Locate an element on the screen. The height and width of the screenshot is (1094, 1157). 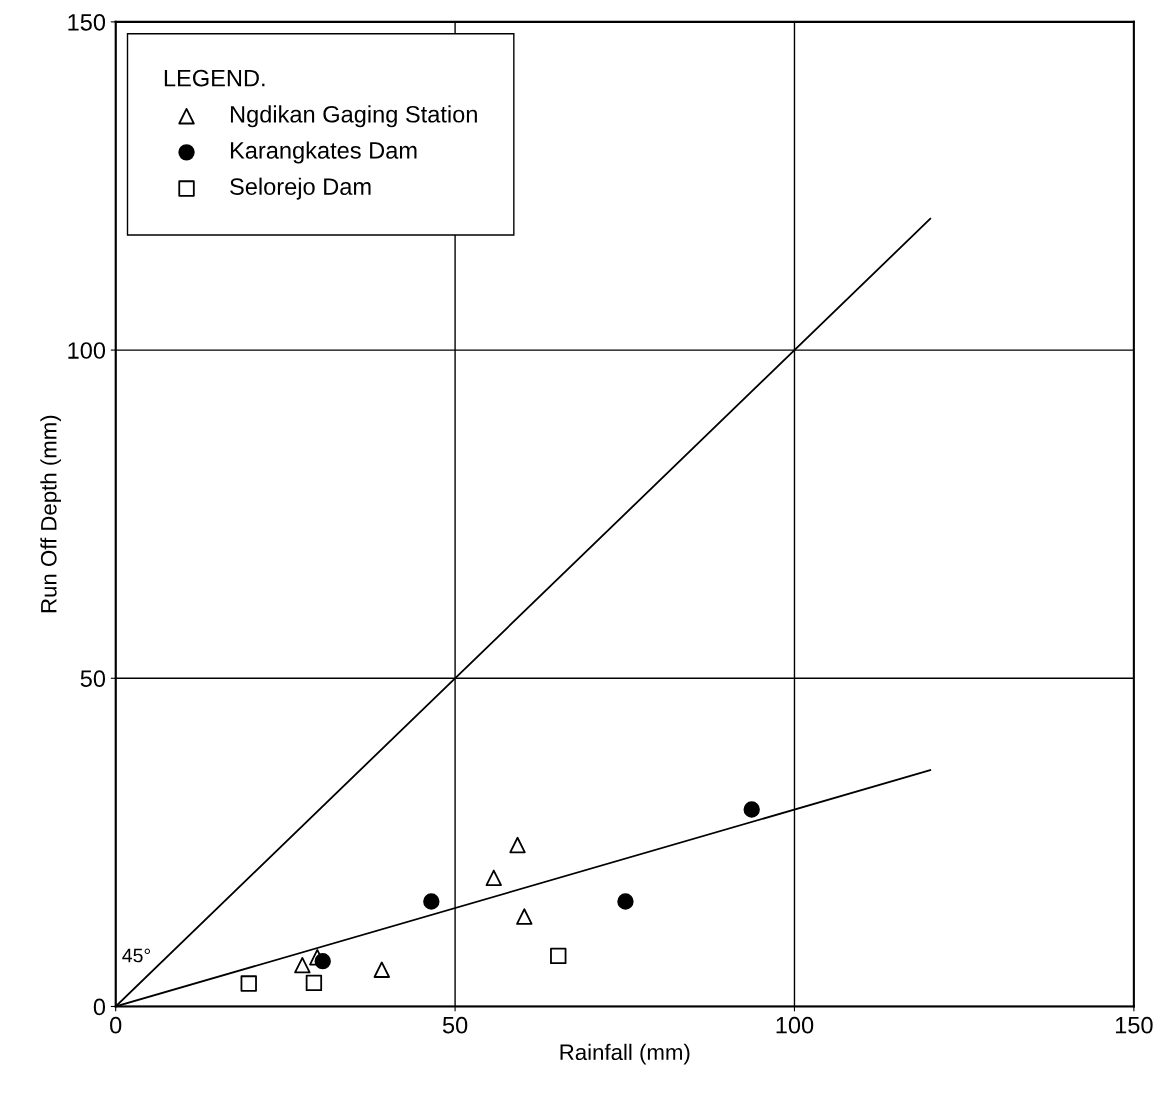
legend-label: Ngdikan Gaging Station is located at coordinates (353, 116).